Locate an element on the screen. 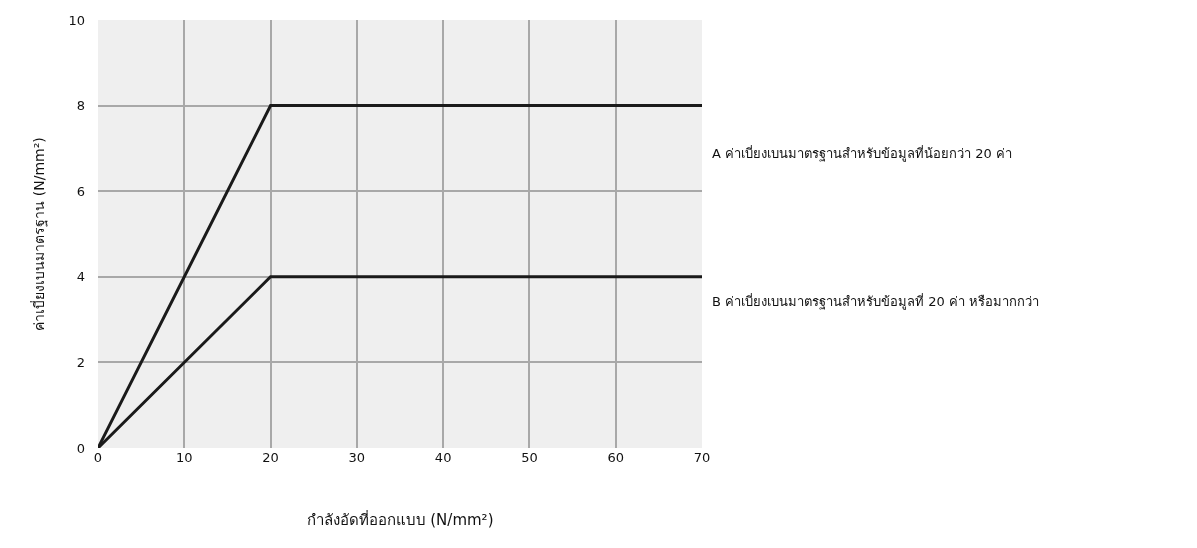 The height and width of the screenshot is (548, 1197). y-axis-title: ค่าเบี่ยงเบนมาตรฐาน (N/mm²) is located at coordinates (39, 234).